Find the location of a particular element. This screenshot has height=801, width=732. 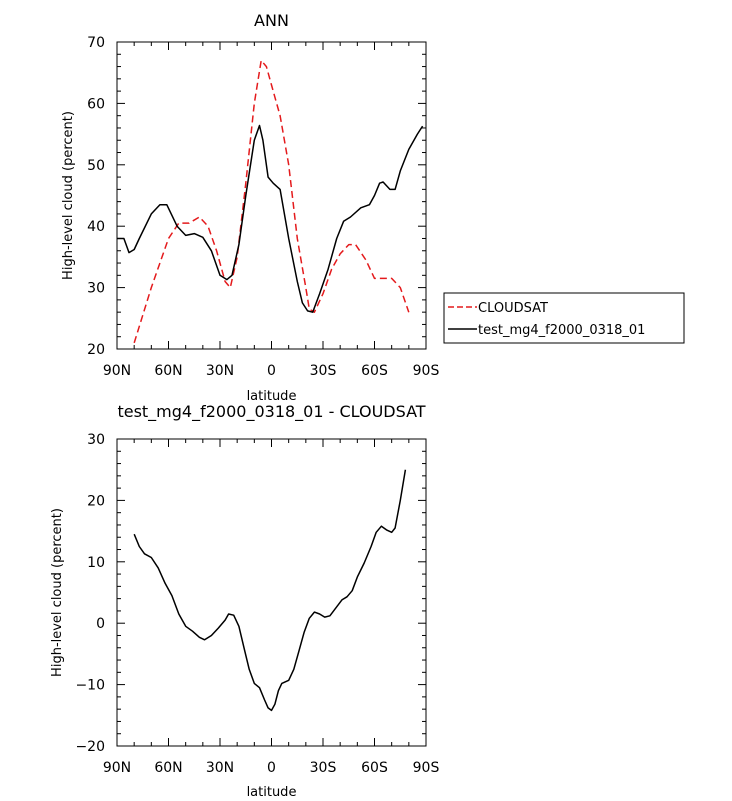

chart-title: ANN is located at coordinates (271, 20).